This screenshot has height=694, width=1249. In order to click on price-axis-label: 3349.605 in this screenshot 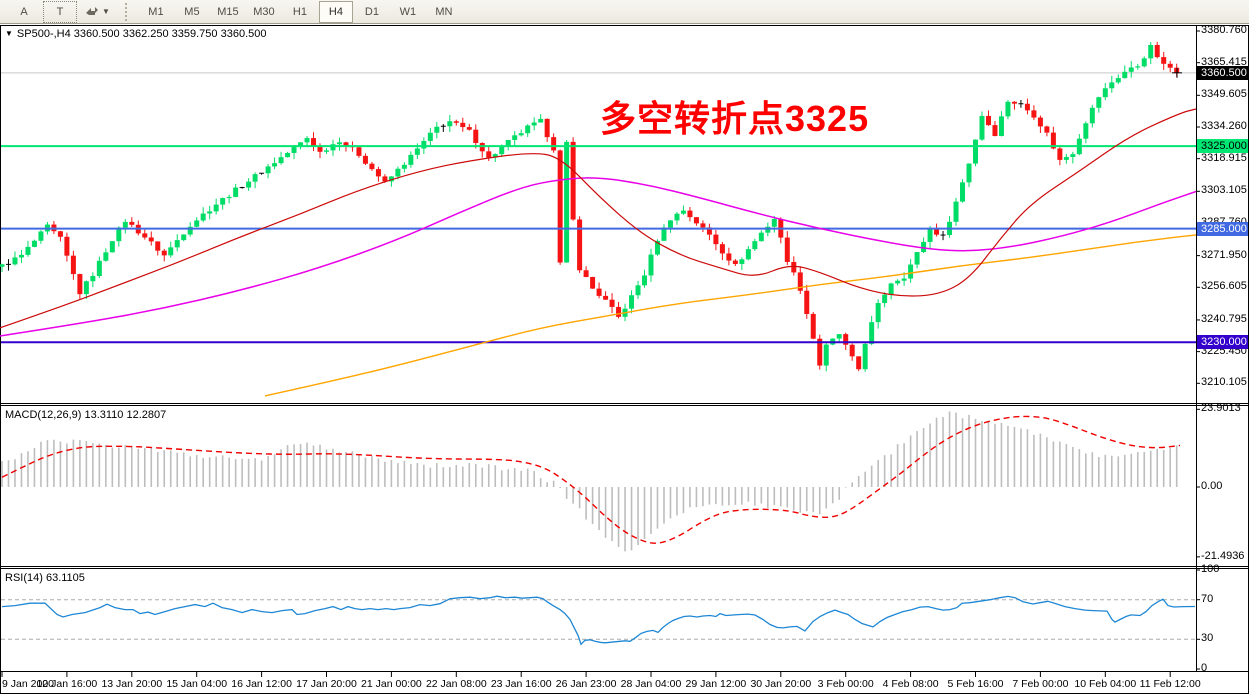, I will do `click(1224, 94)`.